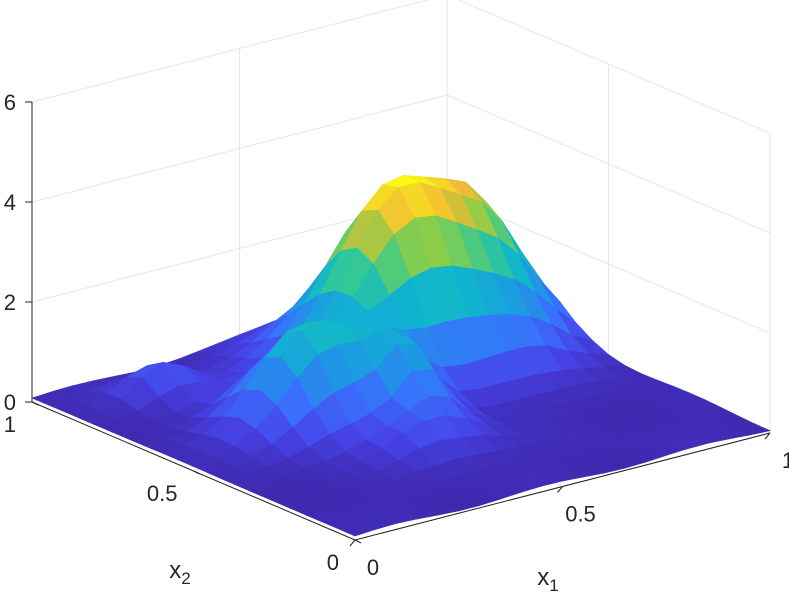 The image size is (789, 594). What do you see at coordinates (10, 424) in the screenshot?
I see `x2-tick-label: 1` at bounding box center [10, 424].